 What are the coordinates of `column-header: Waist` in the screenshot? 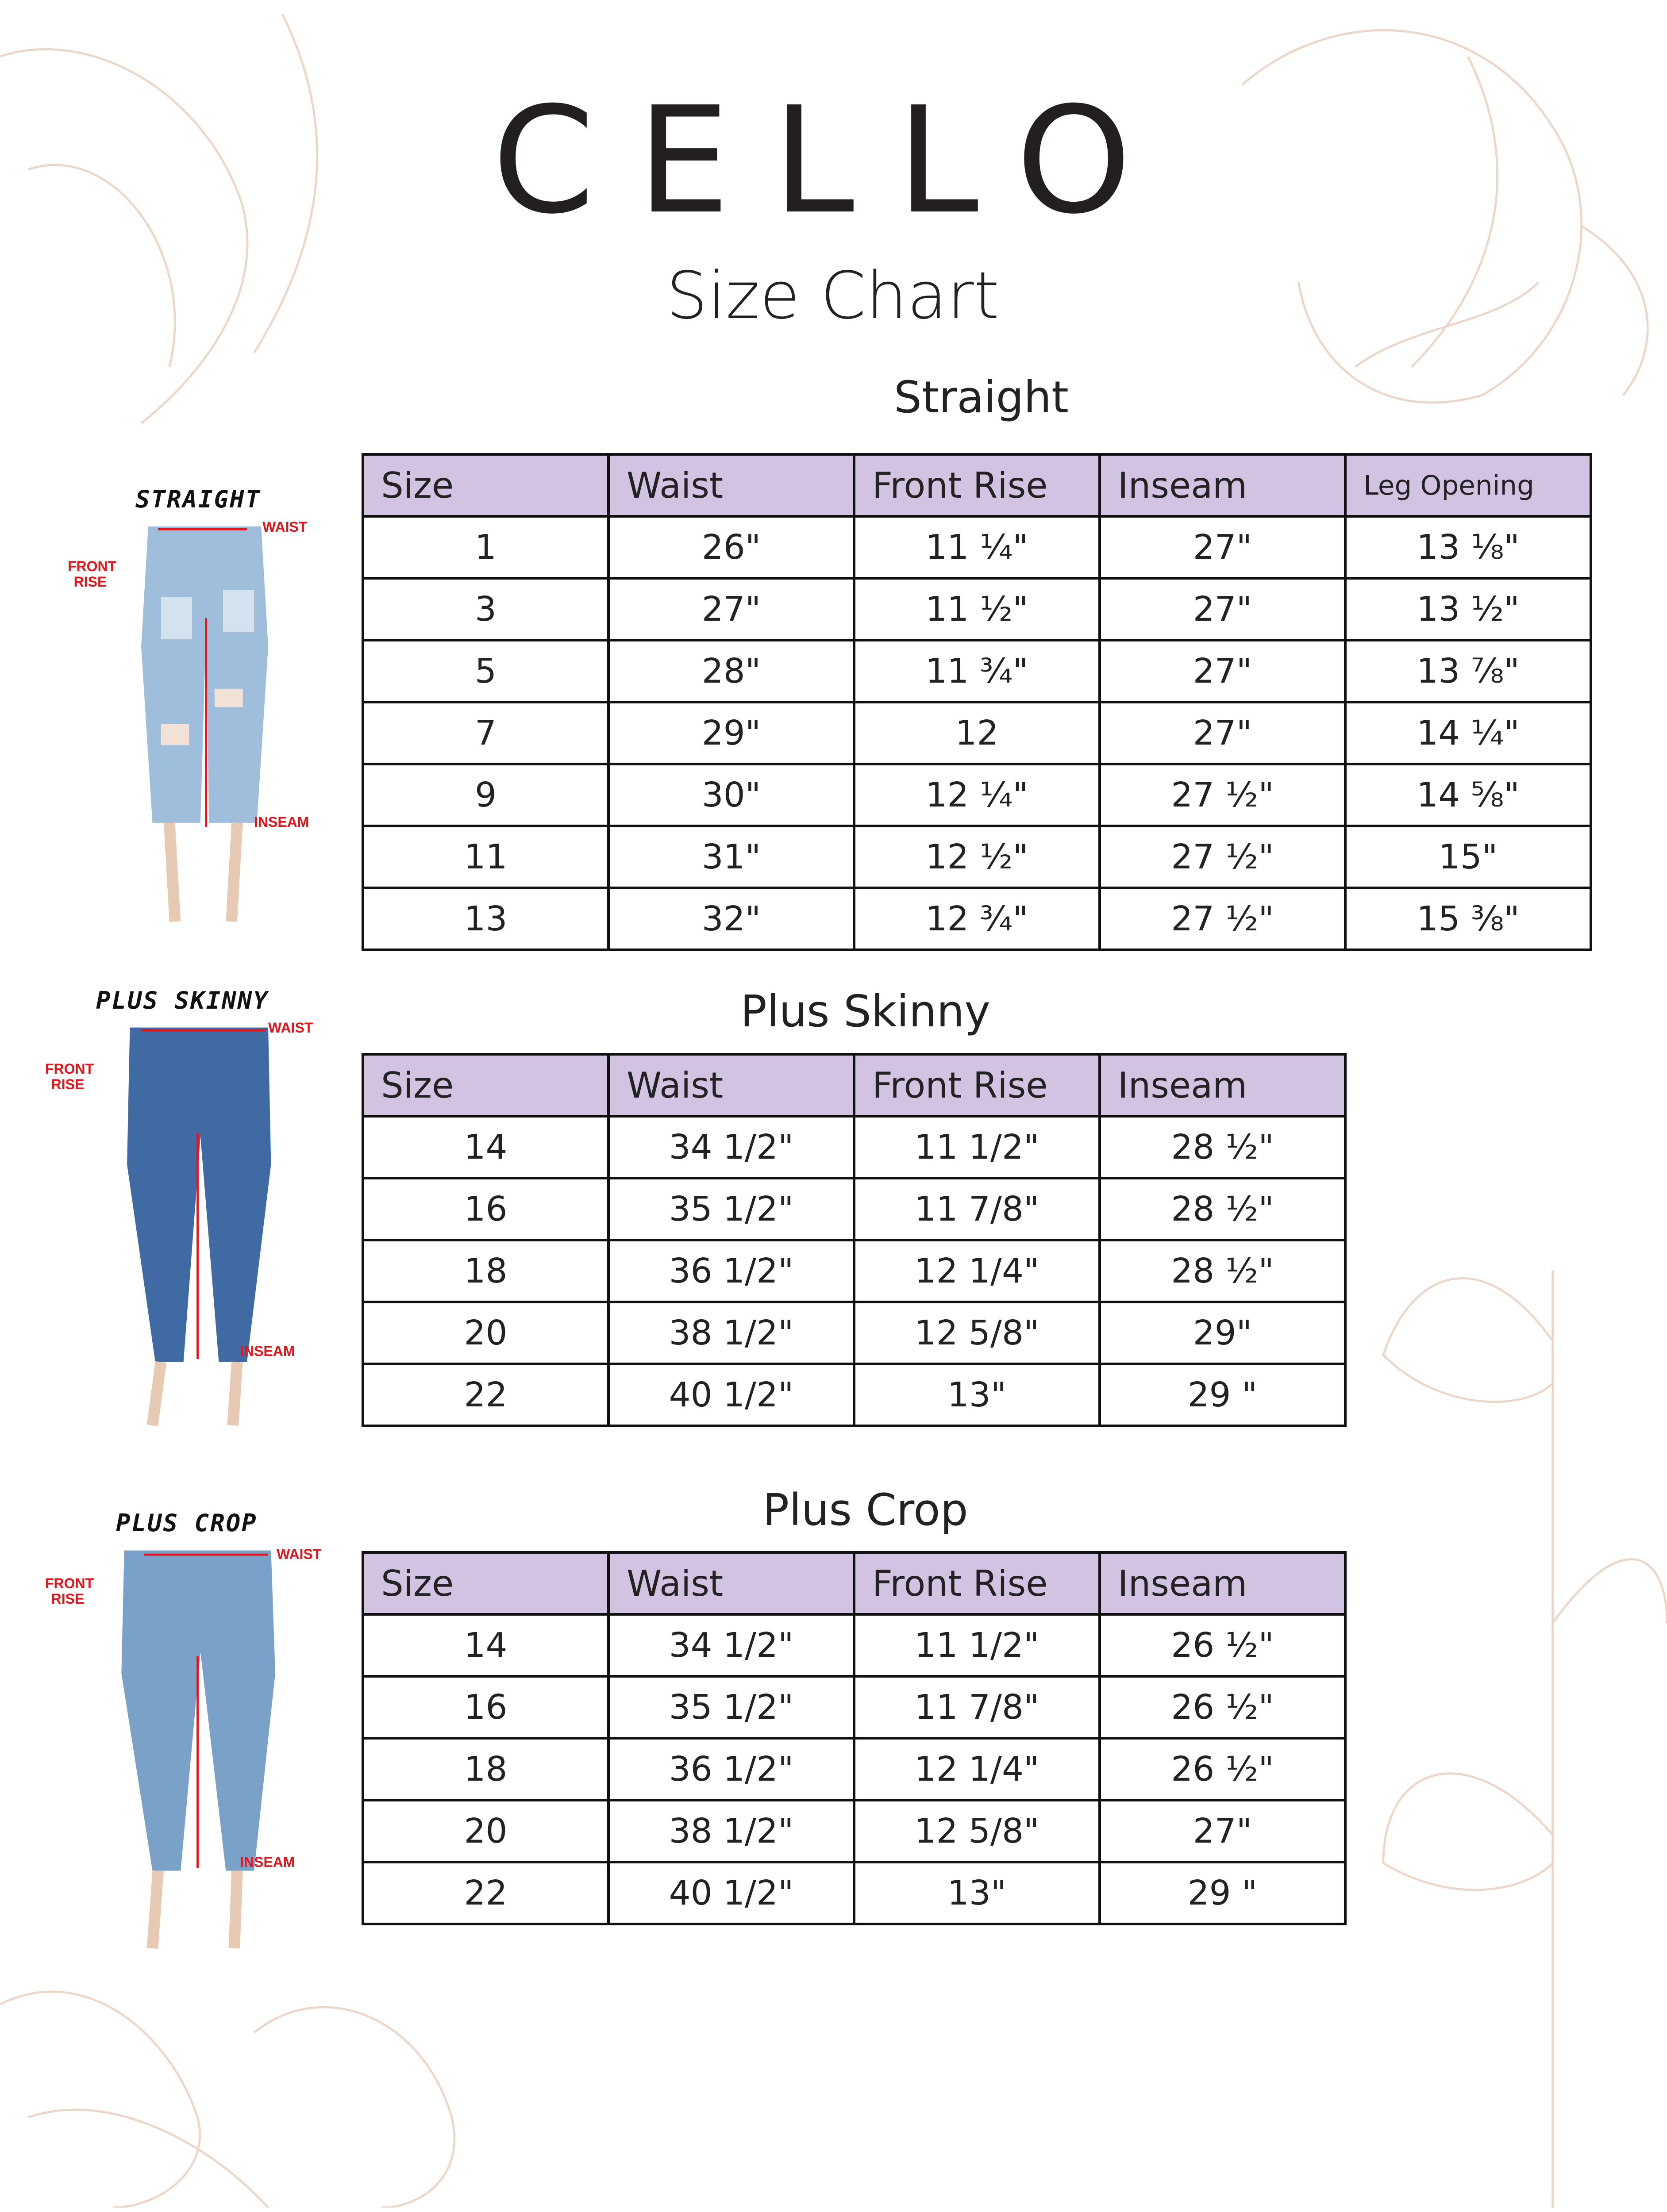 It's located at (731, 1584).